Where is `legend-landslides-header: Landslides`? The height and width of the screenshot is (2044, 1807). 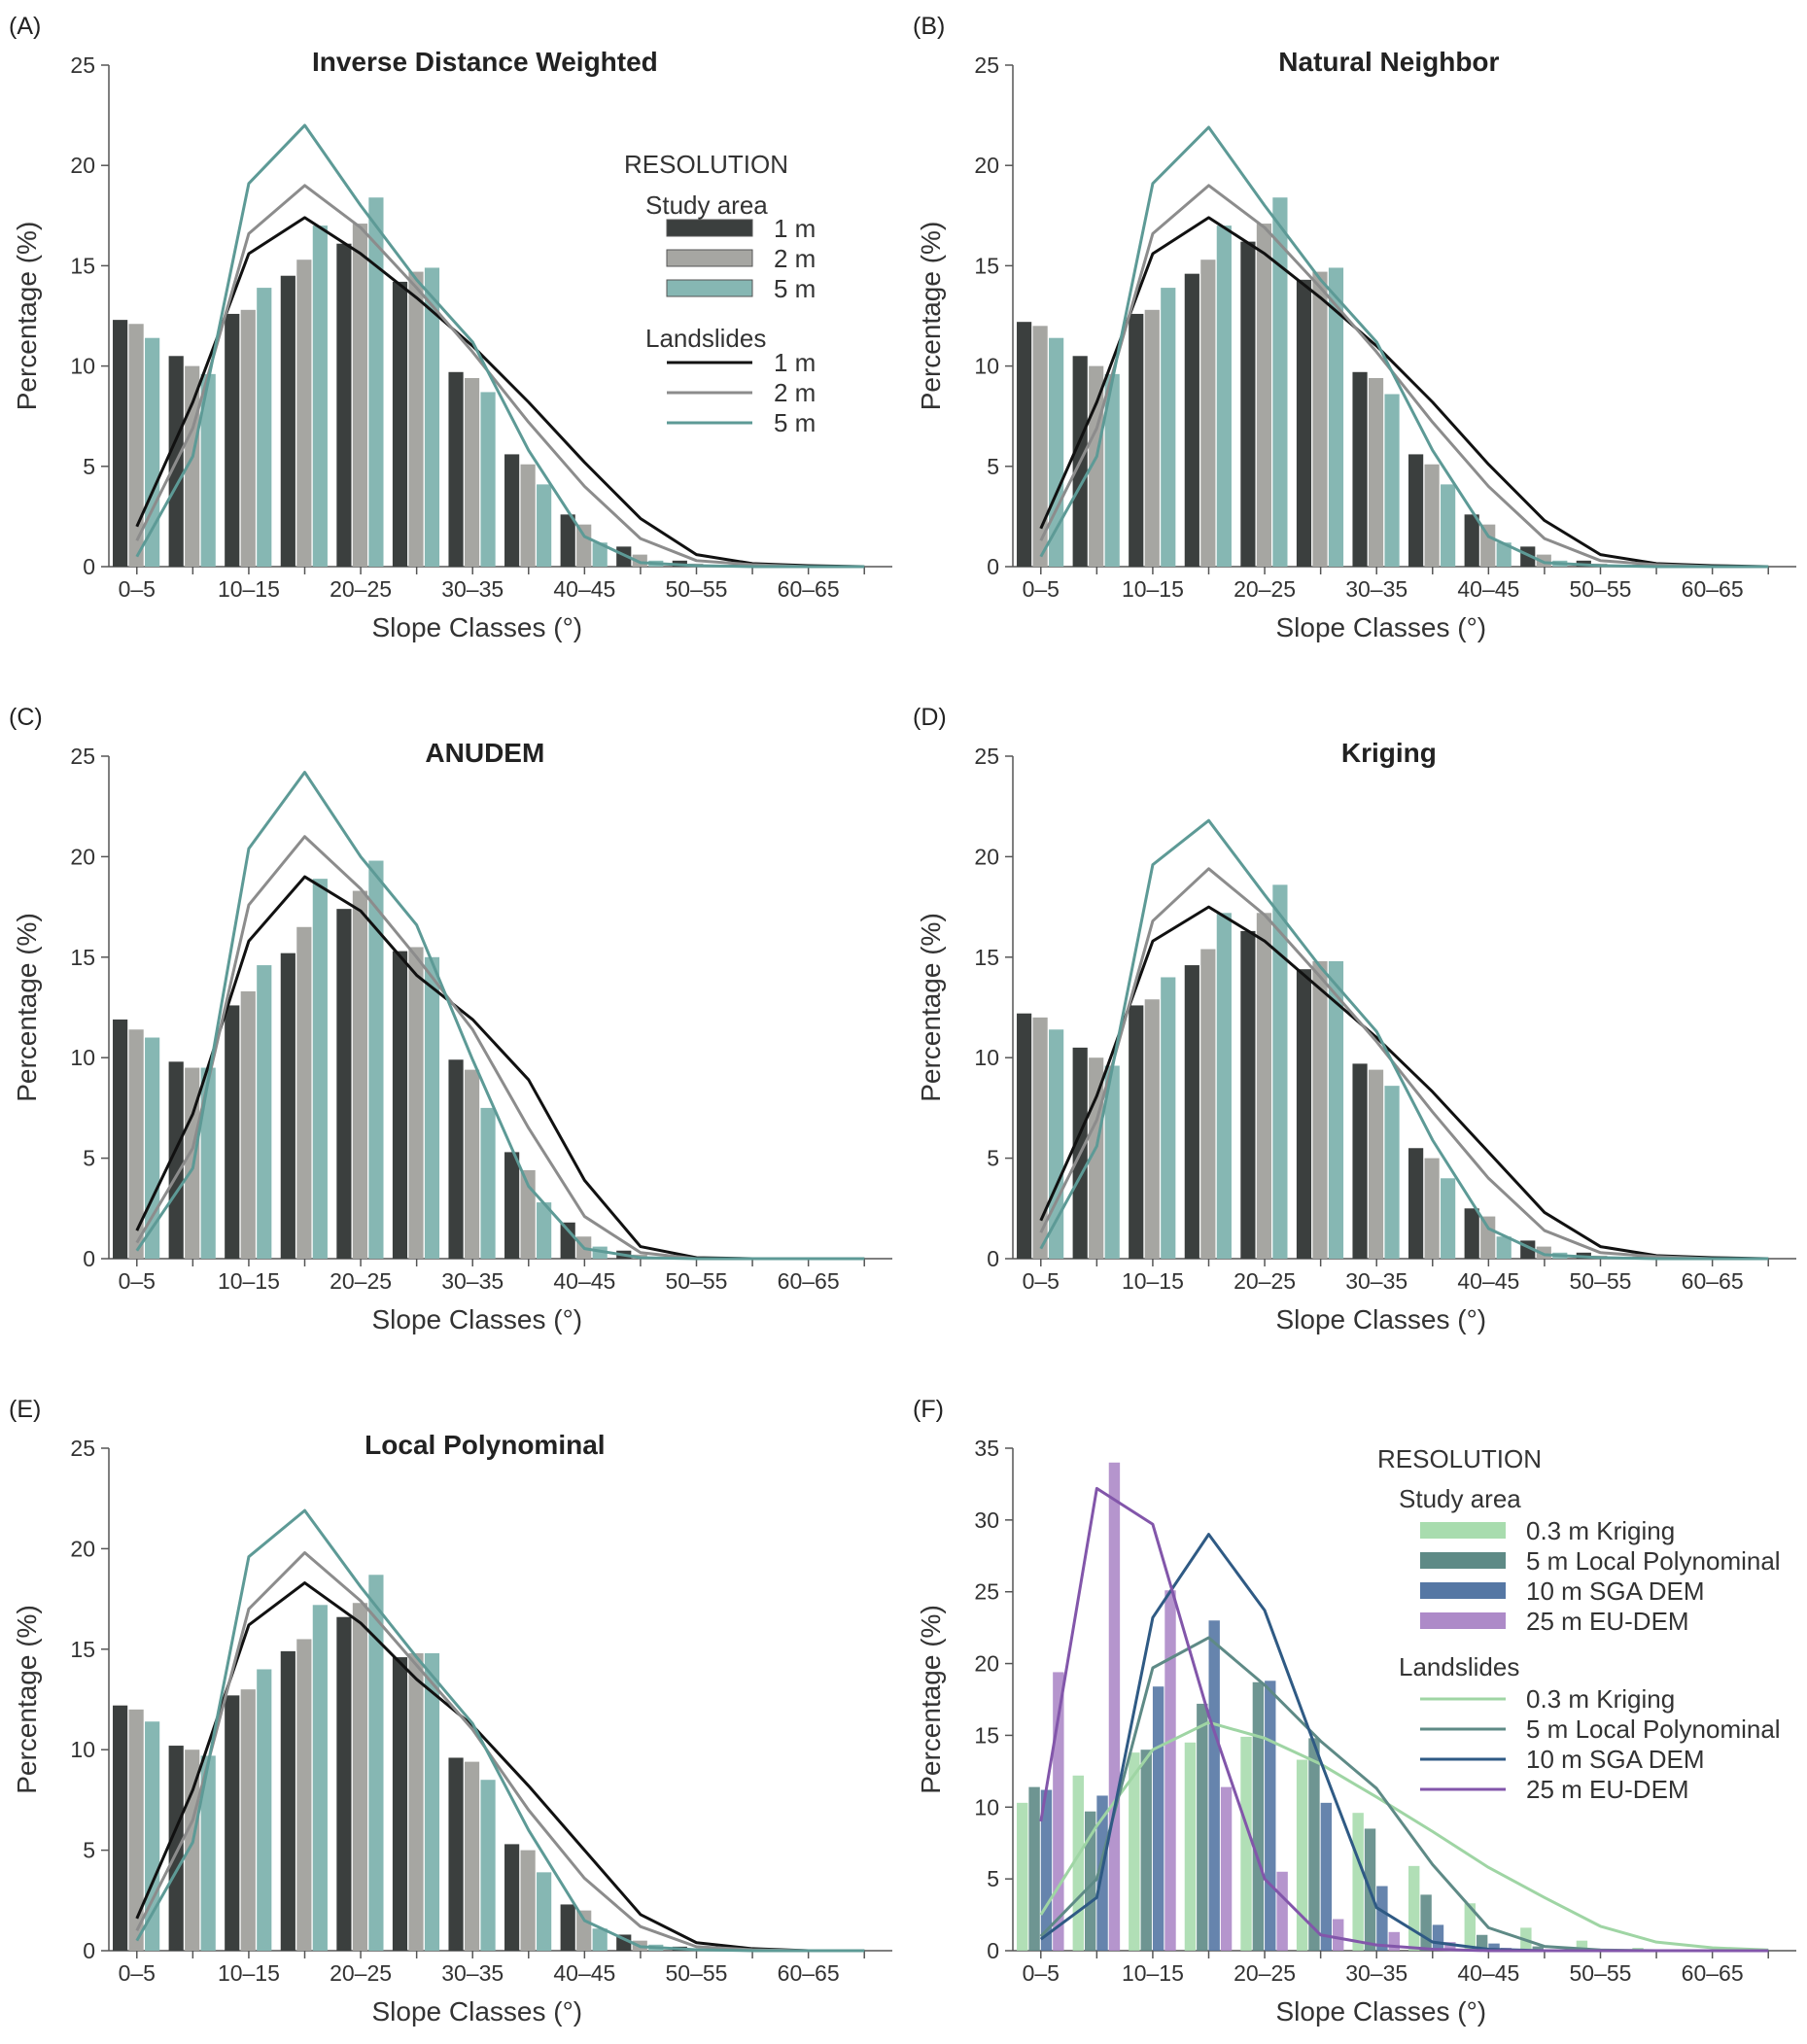
legend-landslides-header: Landslides is located at coordinates (1459, 1666).